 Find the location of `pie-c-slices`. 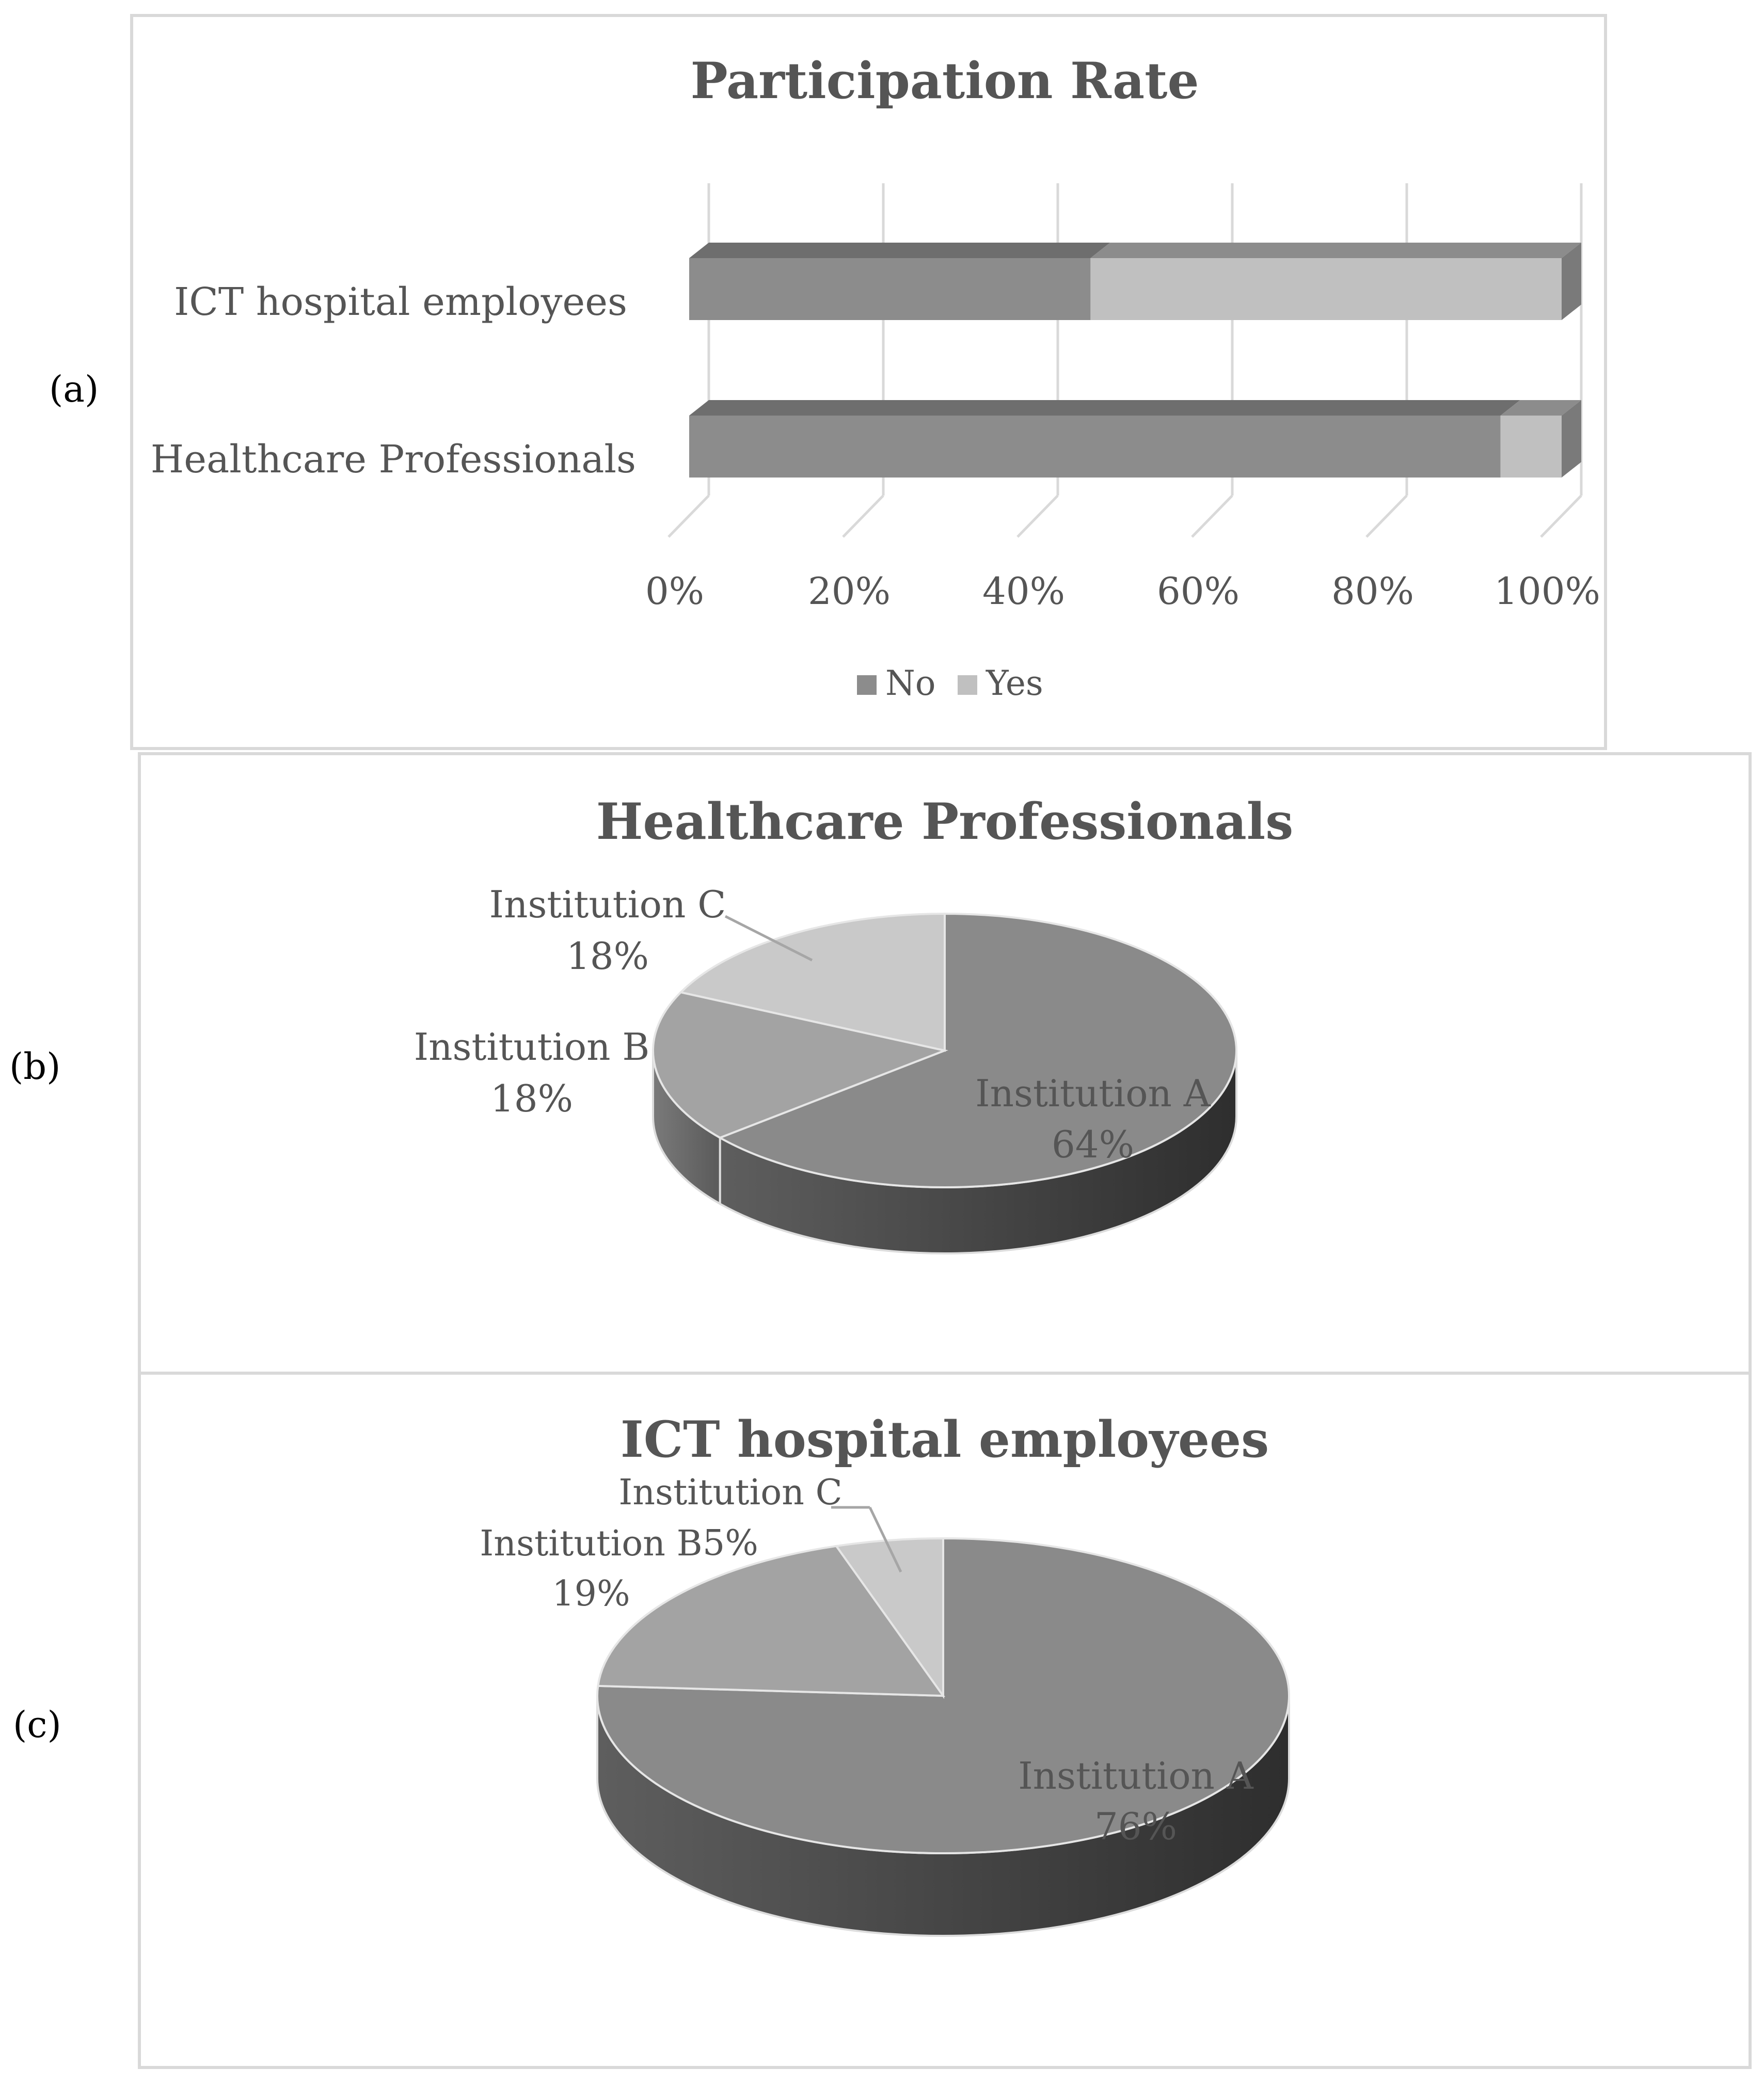

pie-c-slices is located at coordinates (943, 1737).